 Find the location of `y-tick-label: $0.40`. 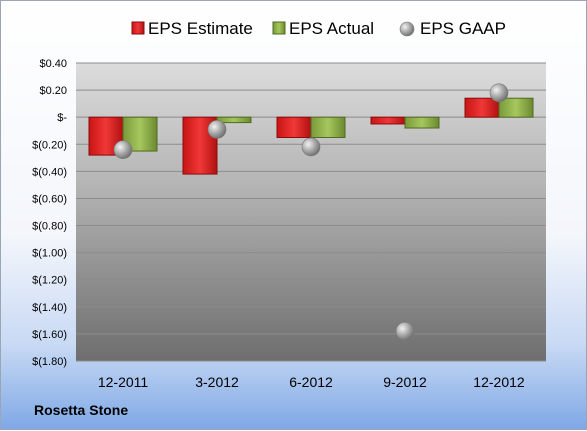

y-tick-label: $0.40 is located at coordinates (53, 64).